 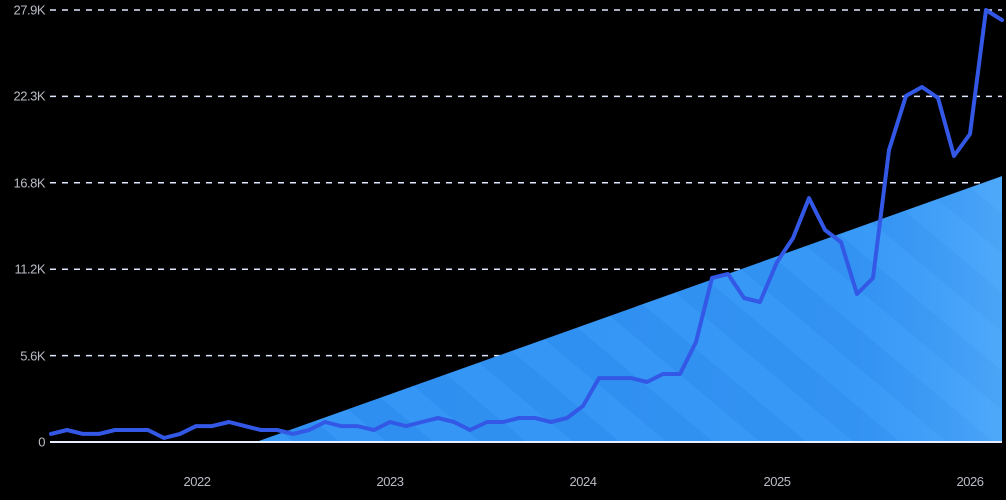 What do you see at coordinates (970, 481) in the screenshot?
I see `x-tick-label: 2026` at bounding box center [970, 481].